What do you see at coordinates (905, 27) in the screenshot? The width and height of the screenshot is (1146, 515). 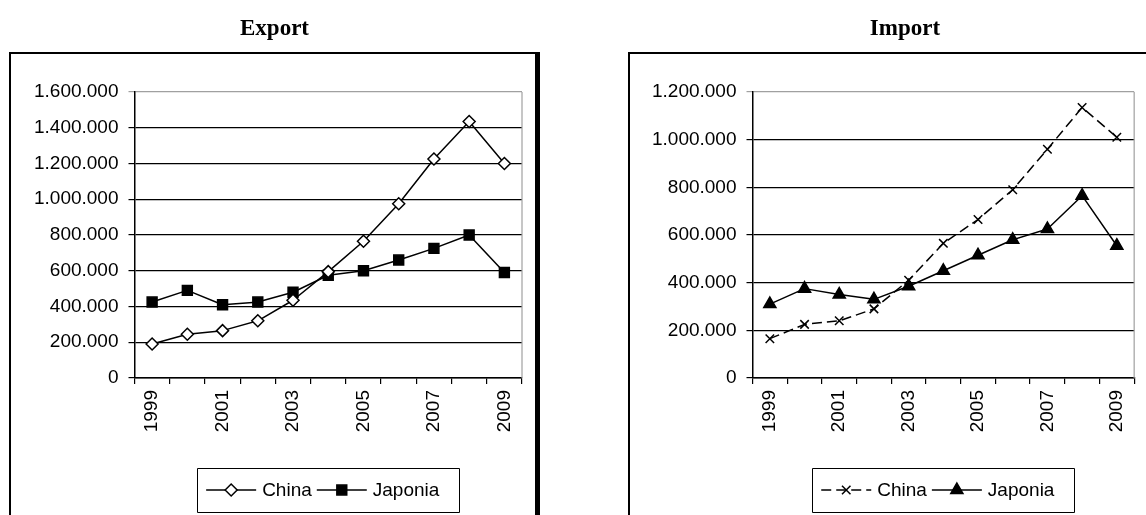 I see `chart-title: Import` at bounding box center [905, 27].